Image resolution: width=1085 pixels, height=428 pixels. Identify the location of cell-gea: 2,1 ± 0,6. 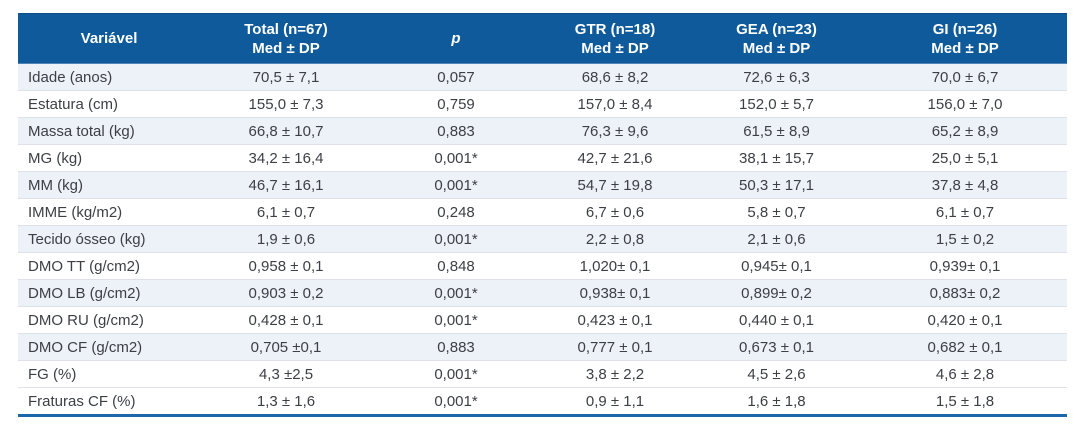
(776, 239).